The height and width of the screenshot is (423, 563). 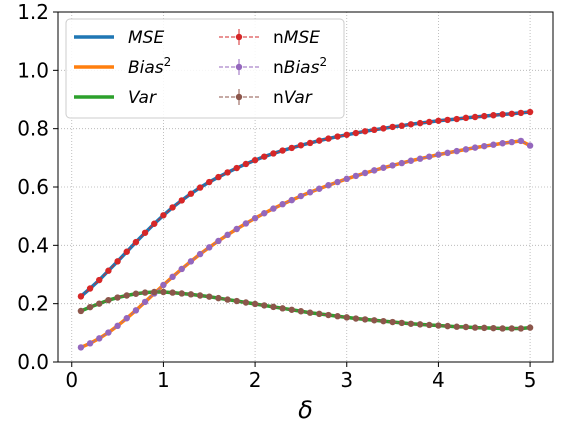 What do you see at coordinates (300, 66) in the screenshot?
I see `legend-label-nbias2: nBias2` at bounding box center [300, 66].